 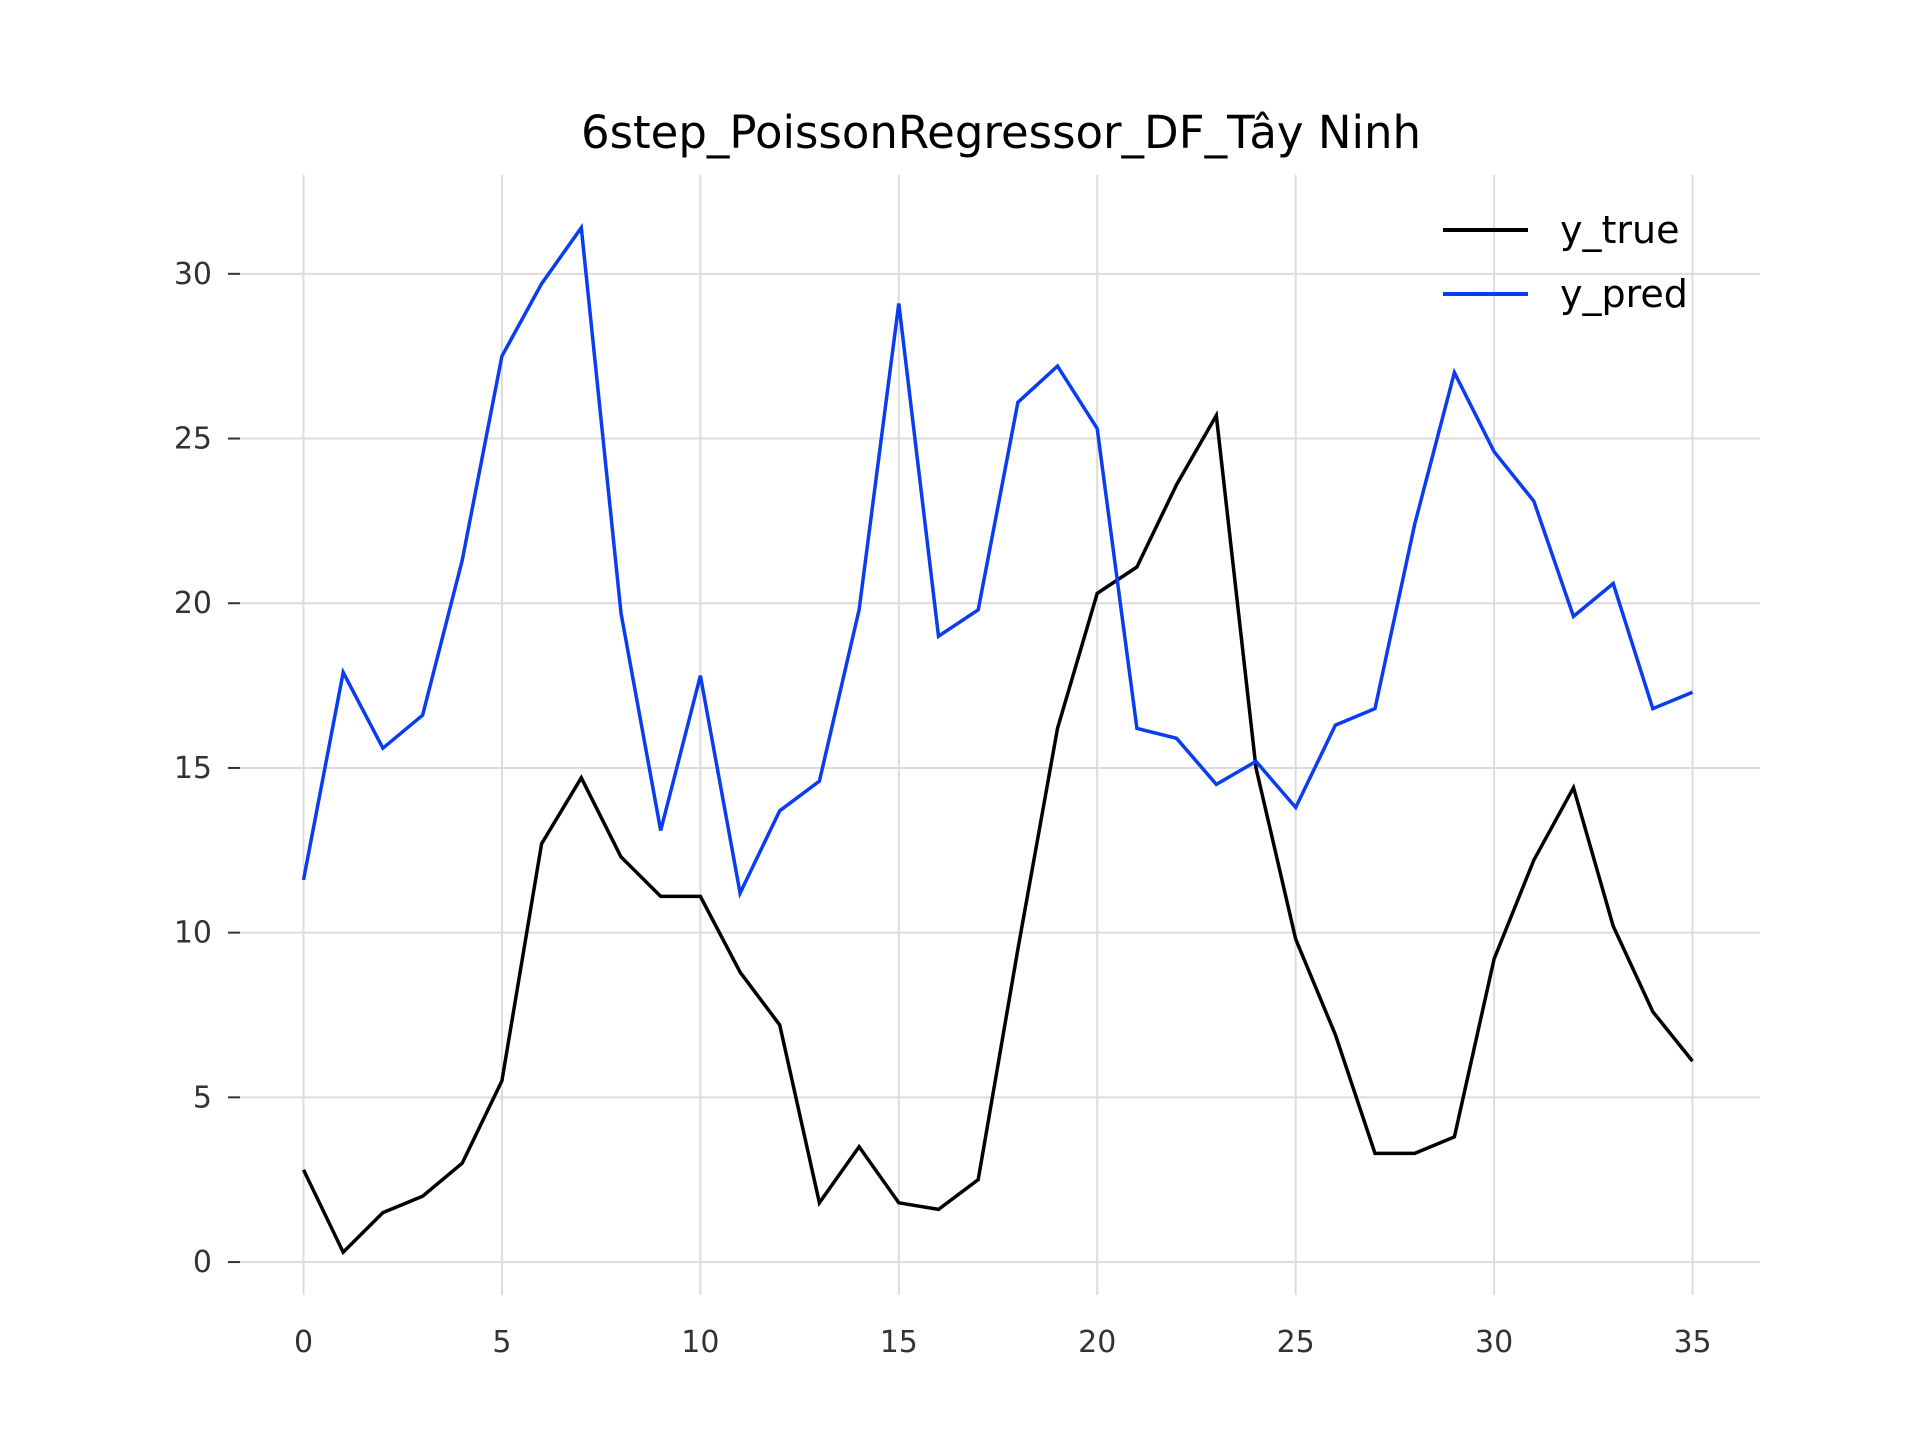 What do you see at coordinates (700, 1342) in the screenshot?
I see `x-tick-label: 10` at bounding box center [700, 1342].